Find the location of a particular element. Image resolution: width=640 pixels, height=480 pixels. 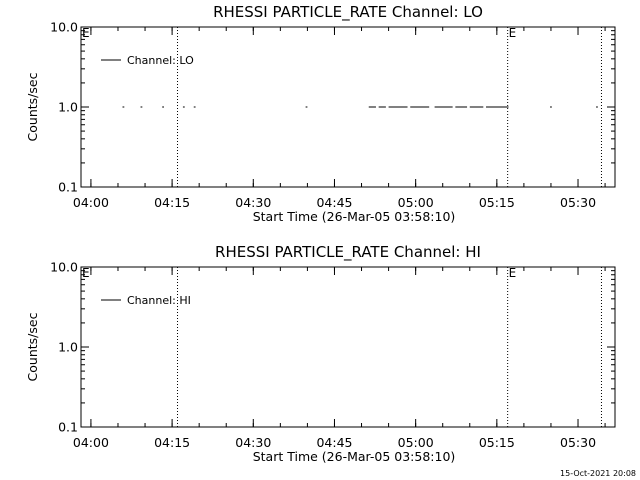

chart-title: RHESSI PARTICLE_RATE Channel: HI is located at coordinates (348, 252).